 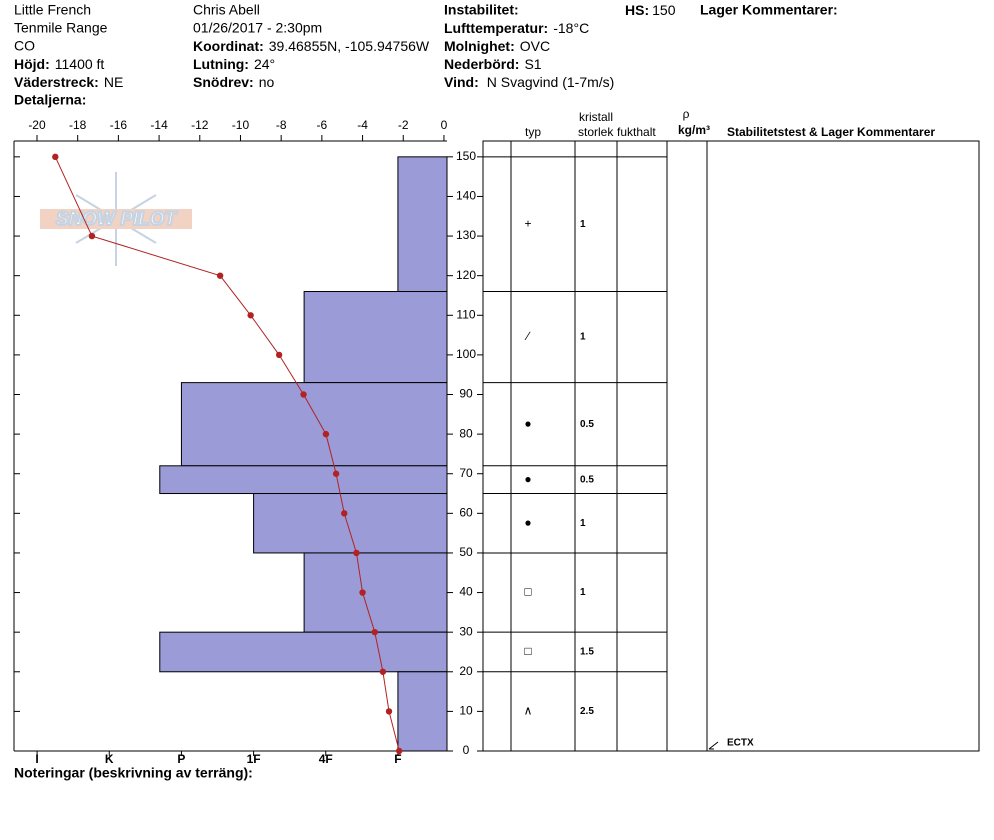 What do you see at coordinates (664, 10) in the screenshot?
I see `value: 150` at bounding box center [664, 10].